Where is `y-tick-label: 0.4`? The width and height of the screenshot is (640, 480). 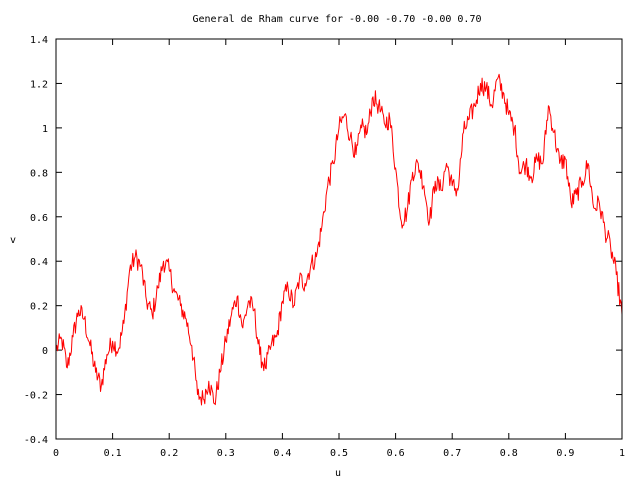 y-tick-label: 0.4 is located at coordinates (39, 262).